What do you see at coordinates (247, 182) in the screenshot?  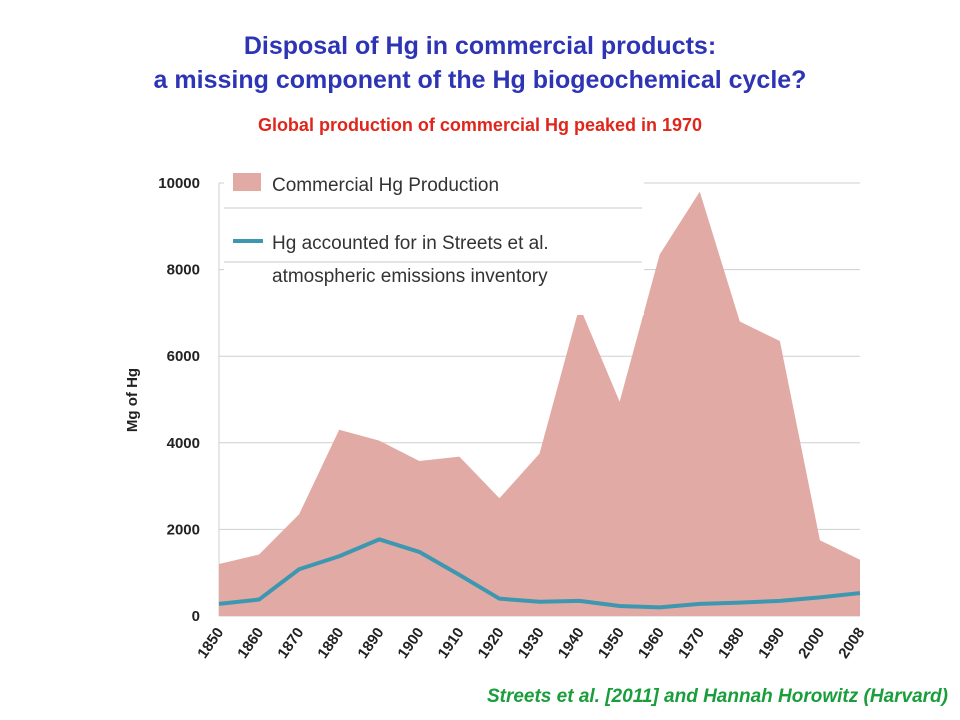 I see `legend-swatch-area` at bounding box center [247, 182].